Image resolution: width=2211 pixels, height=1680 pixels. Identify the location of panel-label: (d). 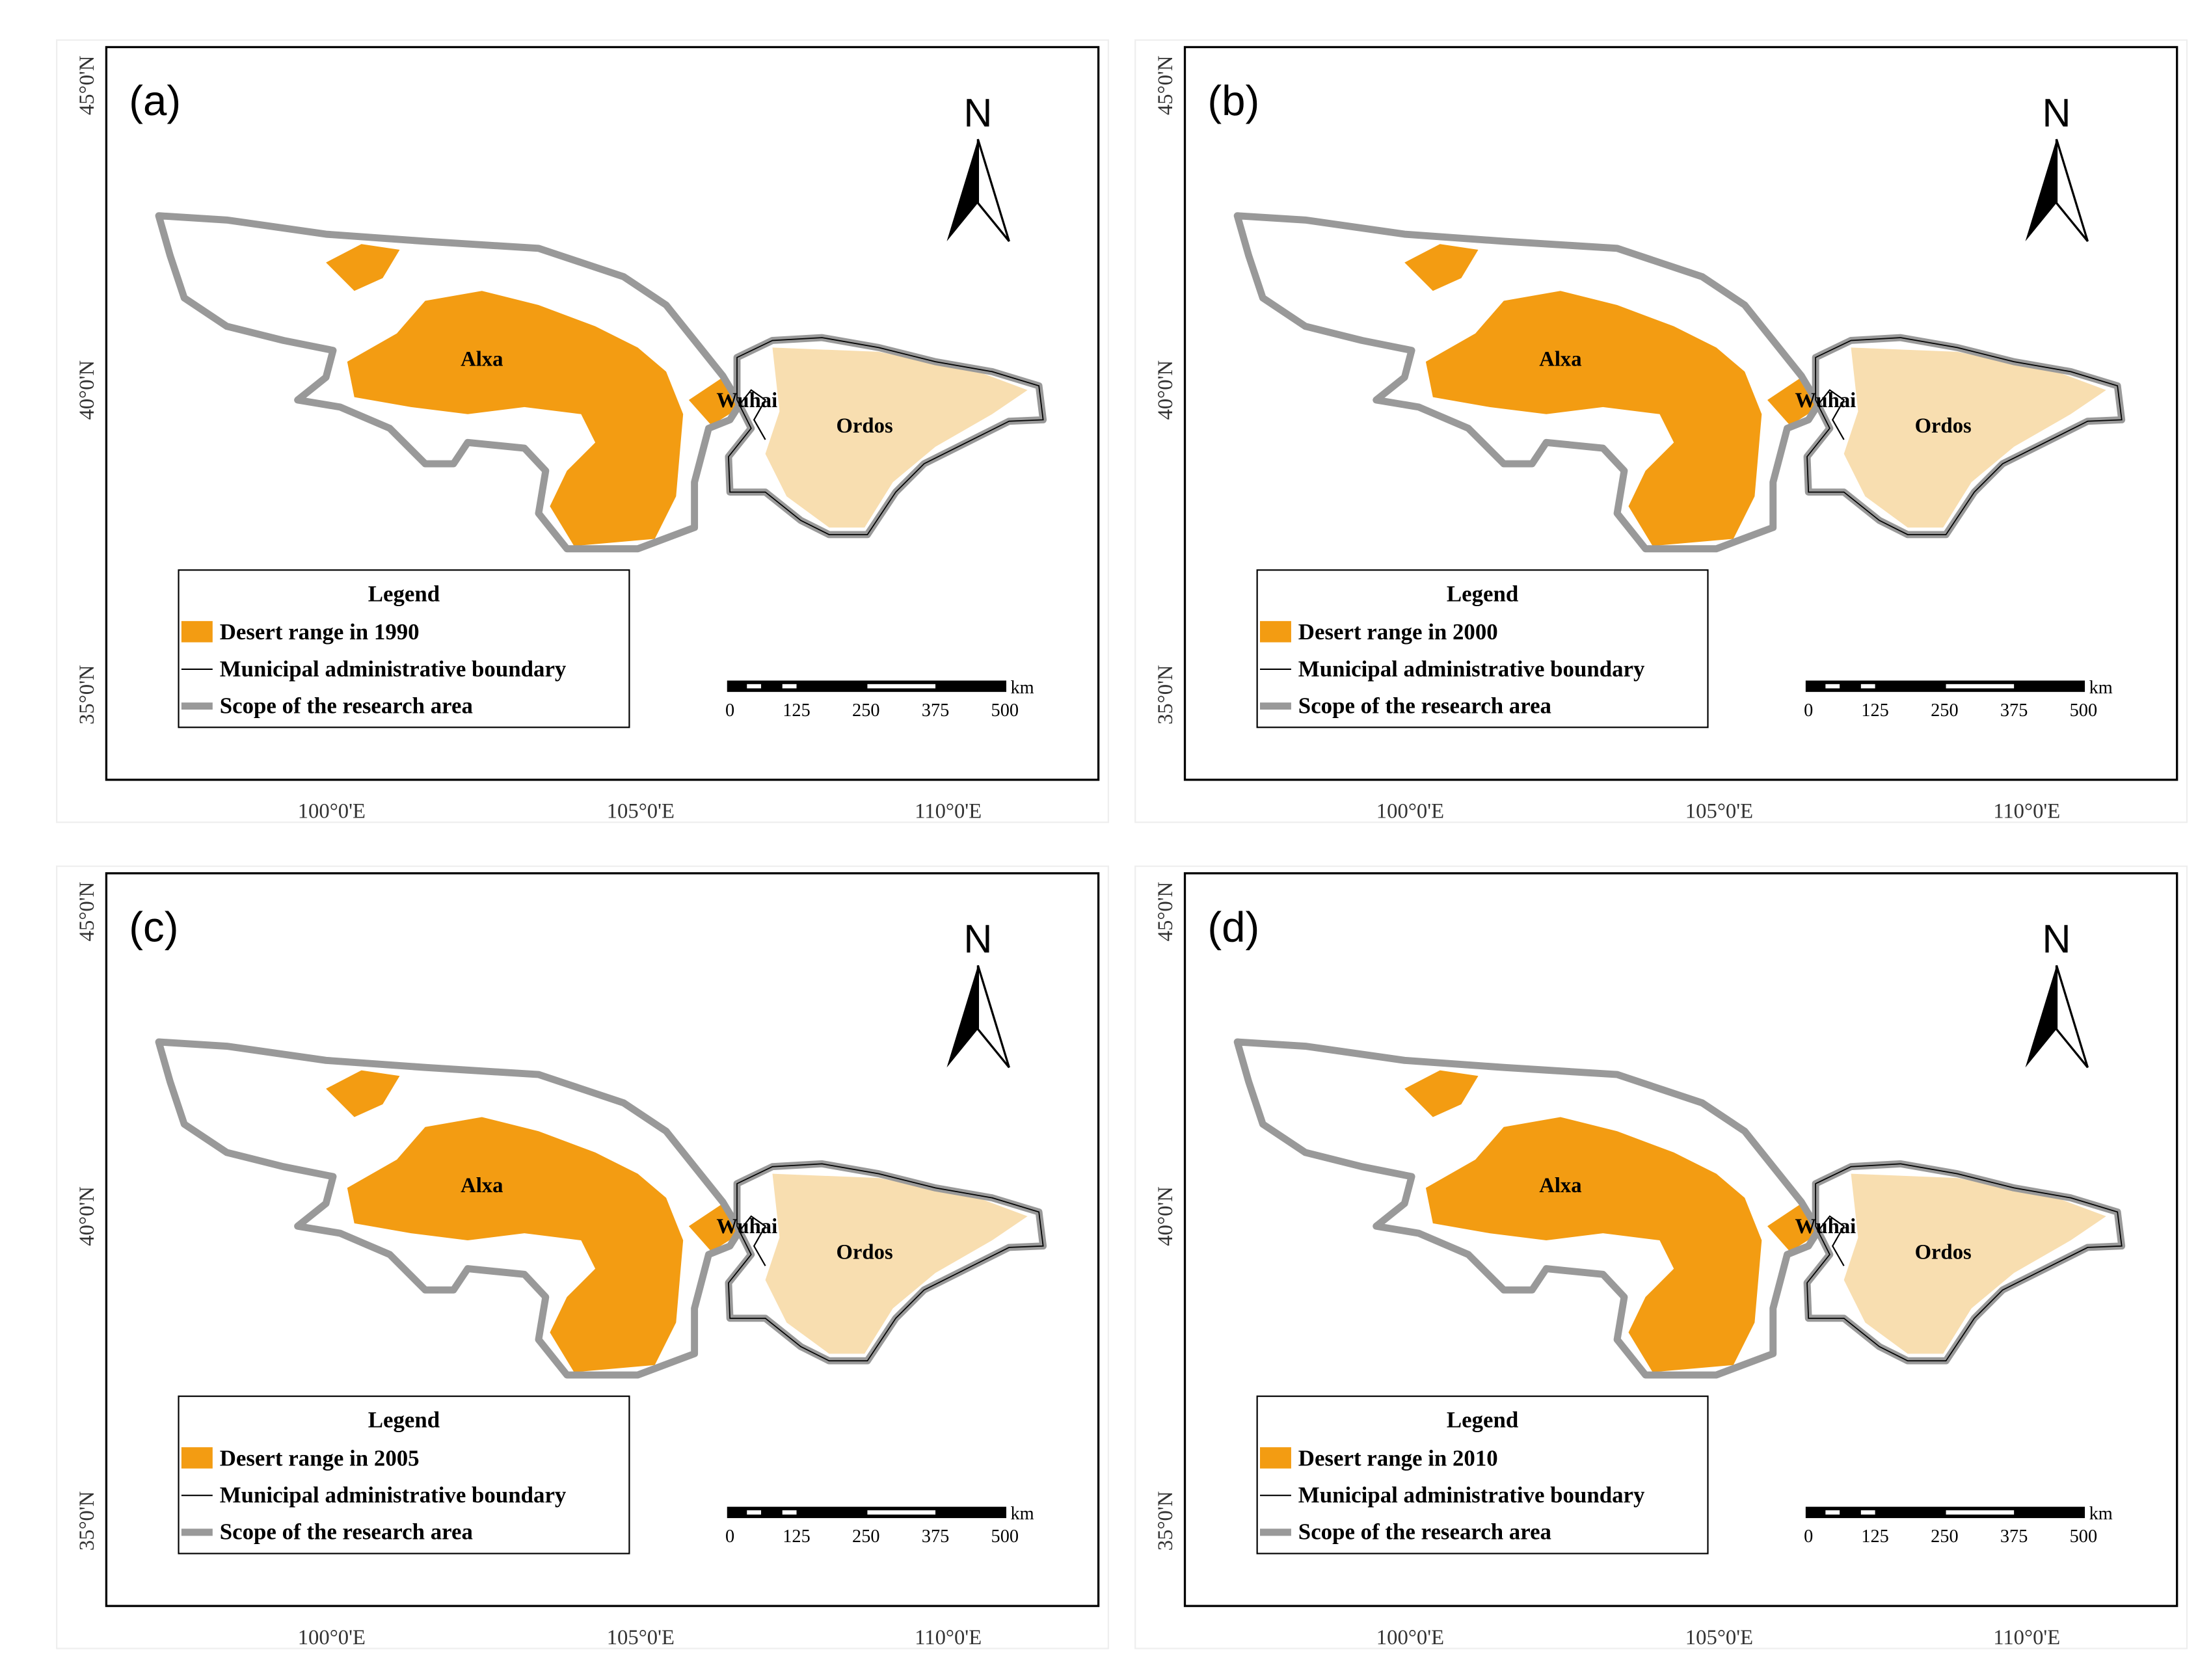
(1233, 926).